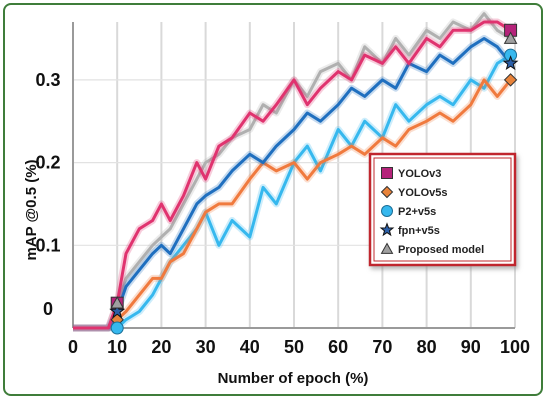  Describe the element at coordinates (206, 347) in the screenshot. I see `x-tick-label: 30` at that location.